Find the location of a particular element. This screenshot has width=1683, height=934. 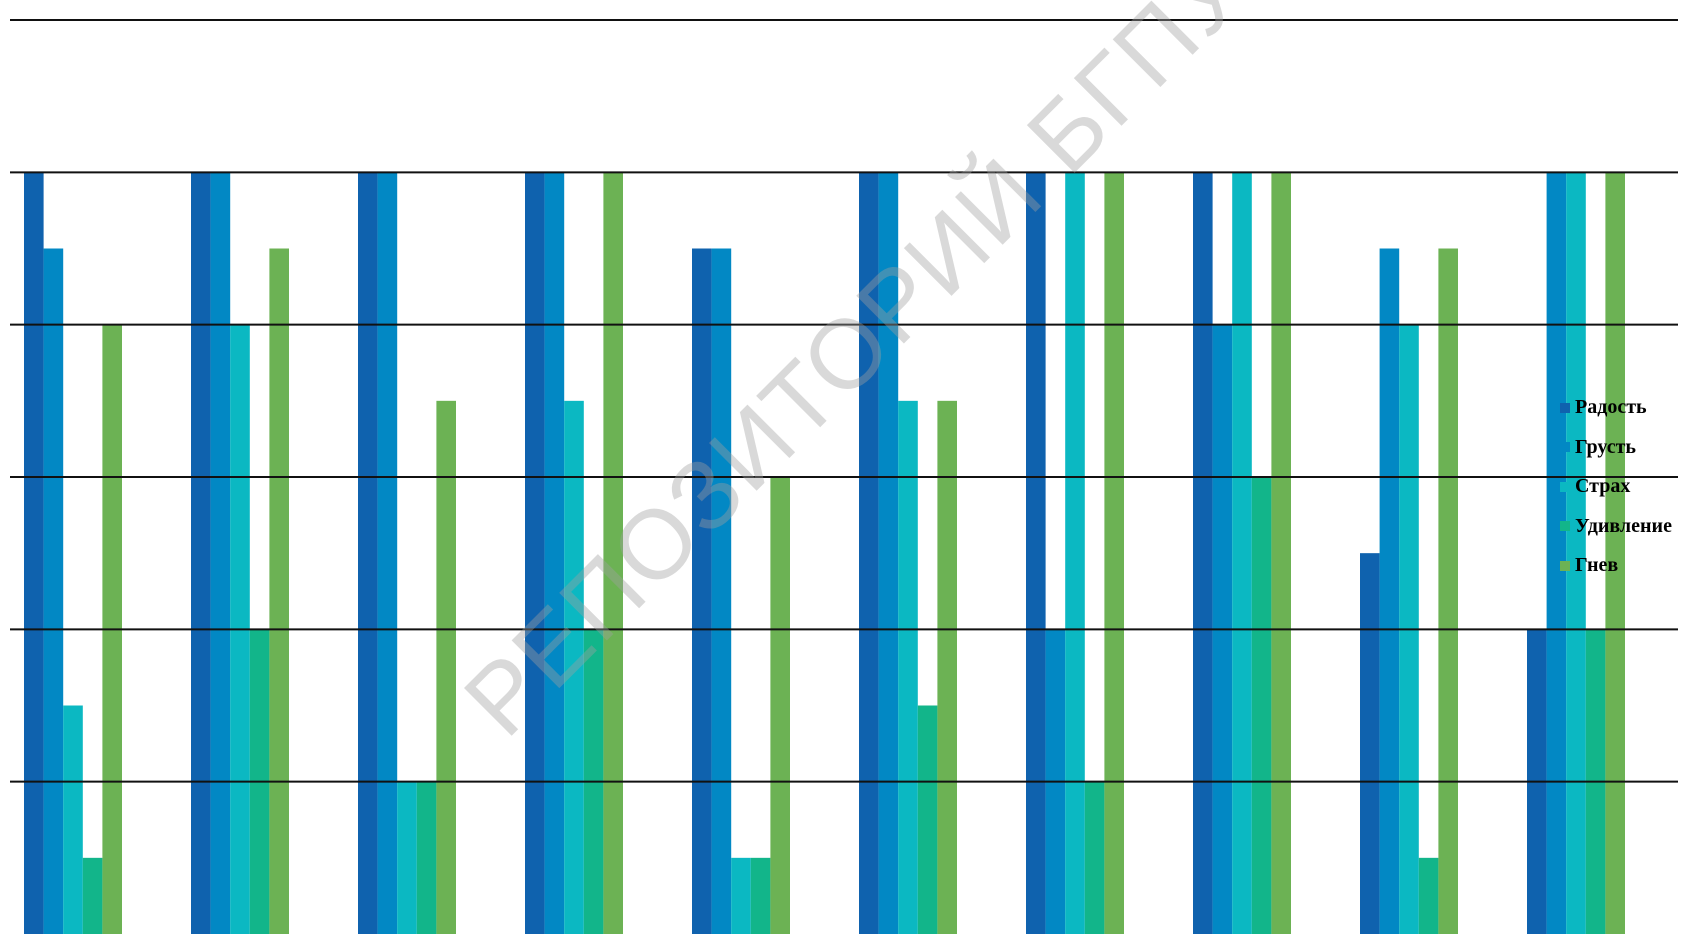

legend-item: Удивление is located at coordinates (1616, 527).